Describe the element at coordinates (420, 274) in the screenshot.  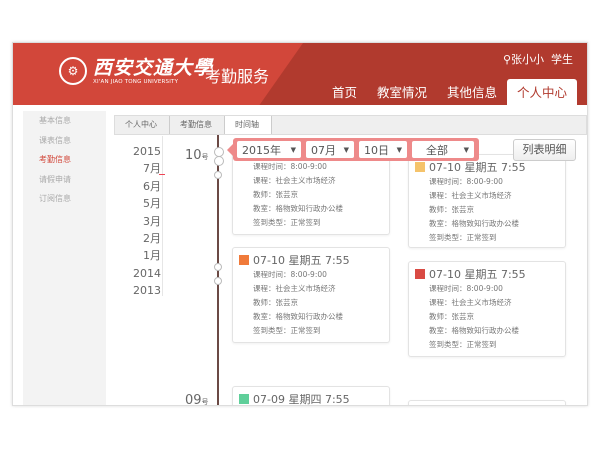
I see `absent-icon` at that location.